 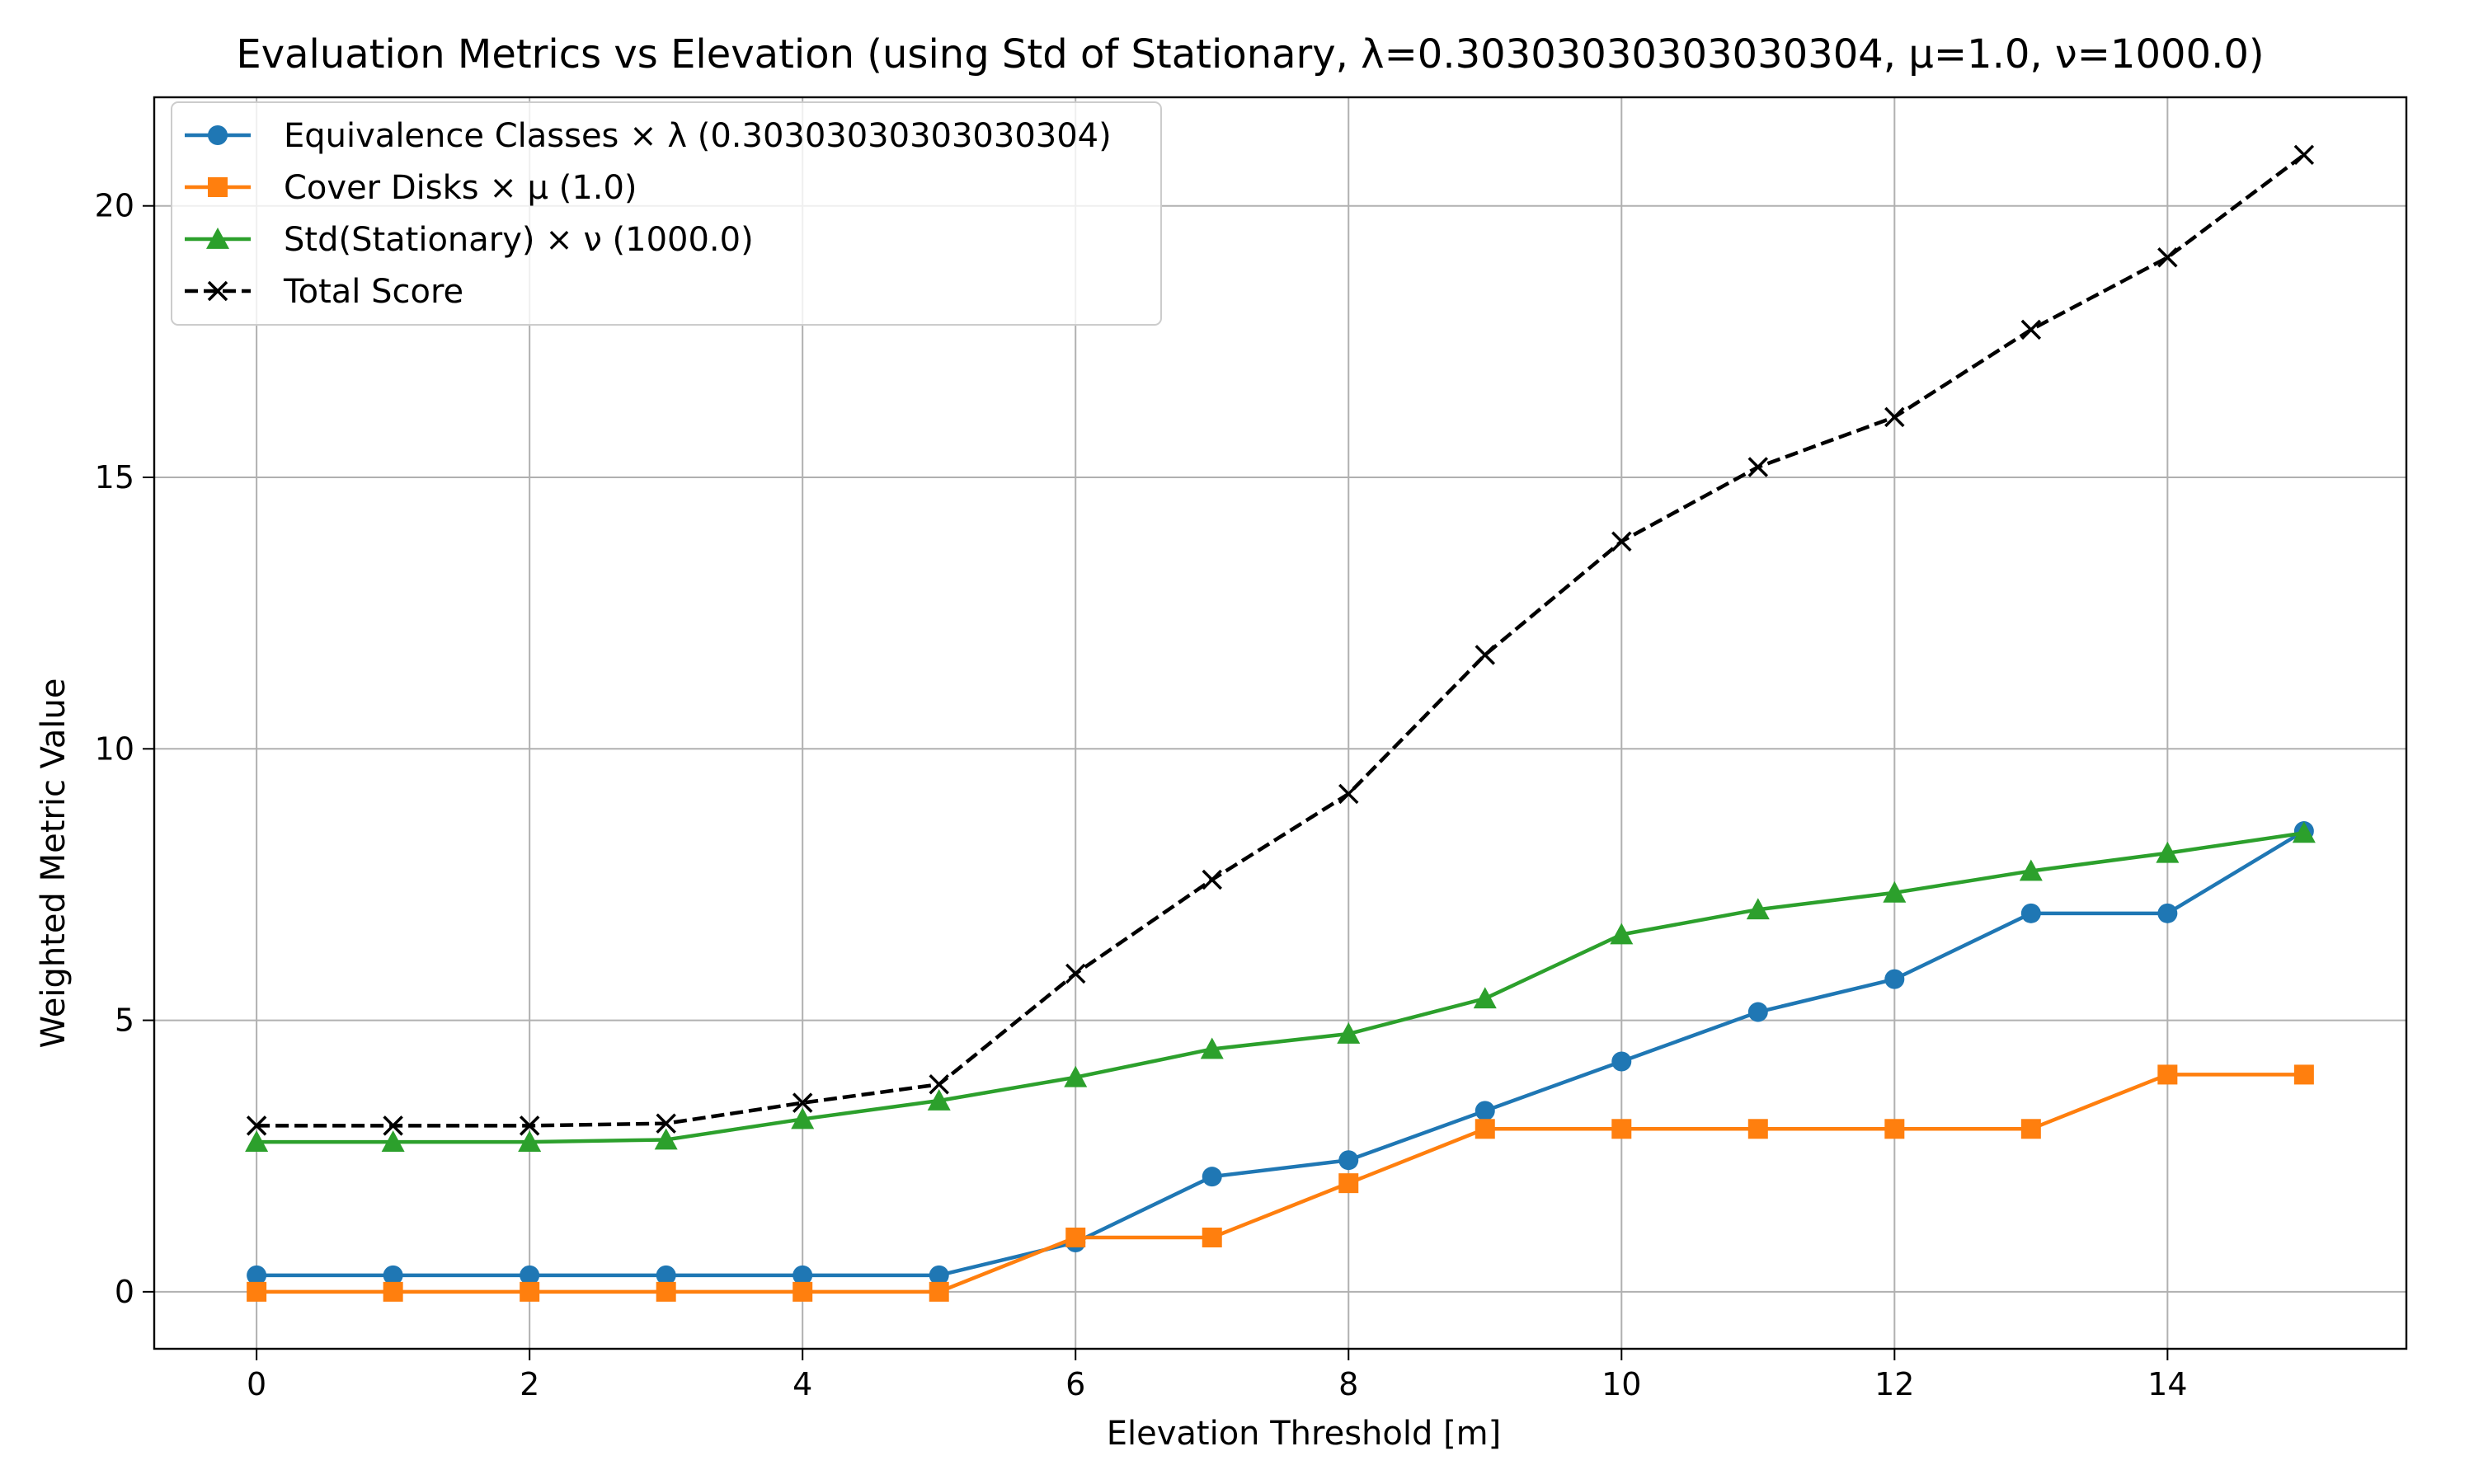 I want to click on legend-item: Std(Stationary) × ν (1000.0), so click(x=469, y=240).